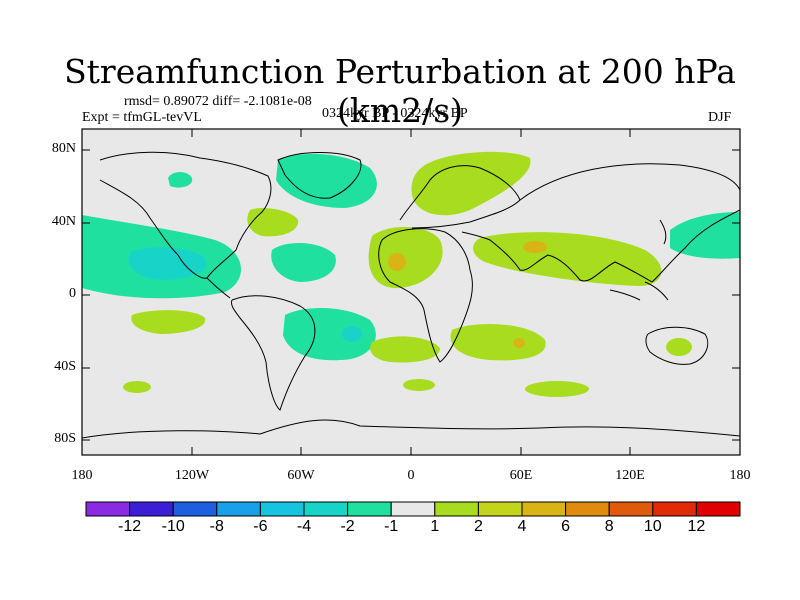 Image resolution: width=800 pixels, height=600 pixels. Describe the element at coordinates (167, 263) in the screenshot. I see `pacific-core` at that location.